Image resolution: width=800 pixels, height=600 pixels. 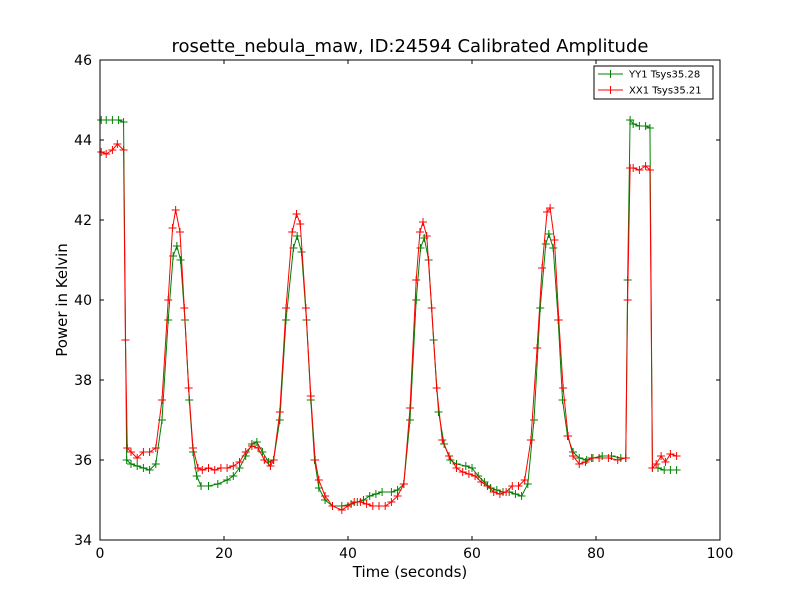 What do you see at coordinates (100, 554) in the screenshot?
I see `x-tick-label-0: 0` at bounding box center [100, 554].